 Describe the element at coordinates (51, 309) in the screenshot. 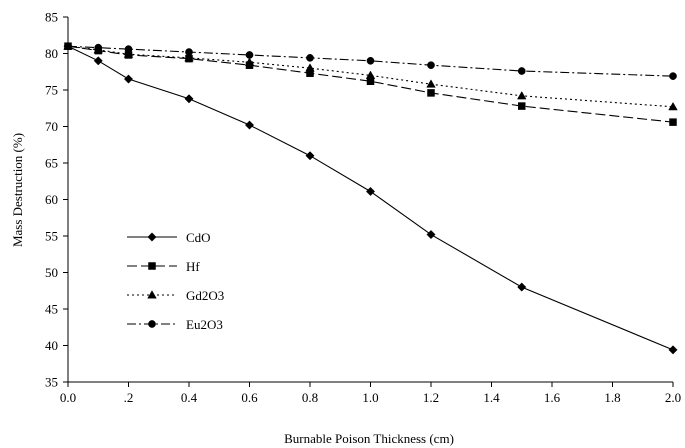

I see `y-tick-label: 45` at that location.